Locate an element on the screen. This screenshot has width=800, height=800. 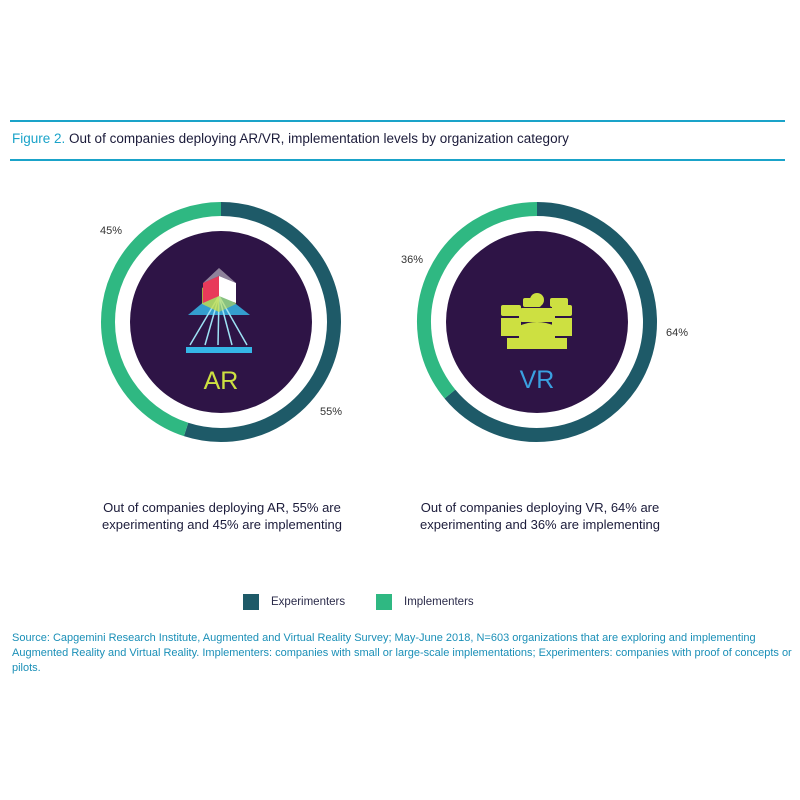
bottom-rule is located at coordinates (397, 160).